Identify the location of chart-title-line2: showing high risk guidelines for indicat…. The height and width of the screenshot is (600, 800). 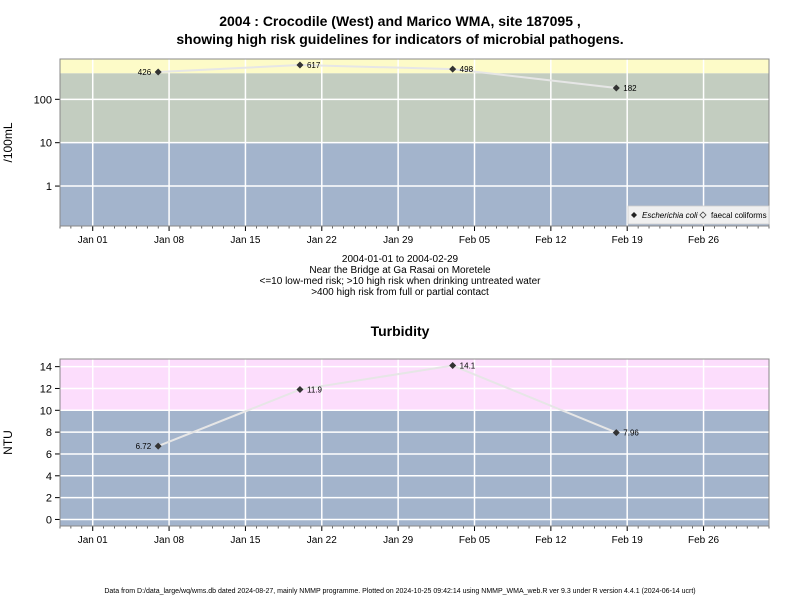
(400, 39).